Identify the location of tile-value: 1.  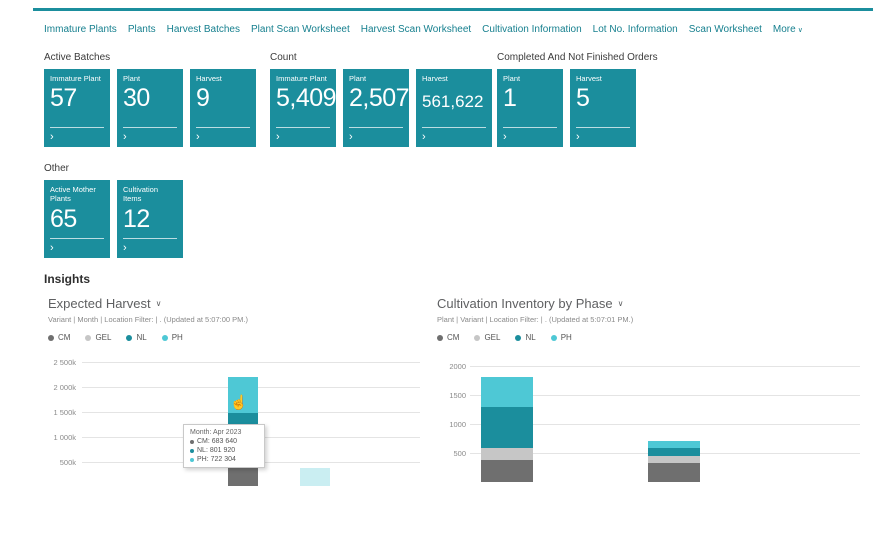
(510, 98).